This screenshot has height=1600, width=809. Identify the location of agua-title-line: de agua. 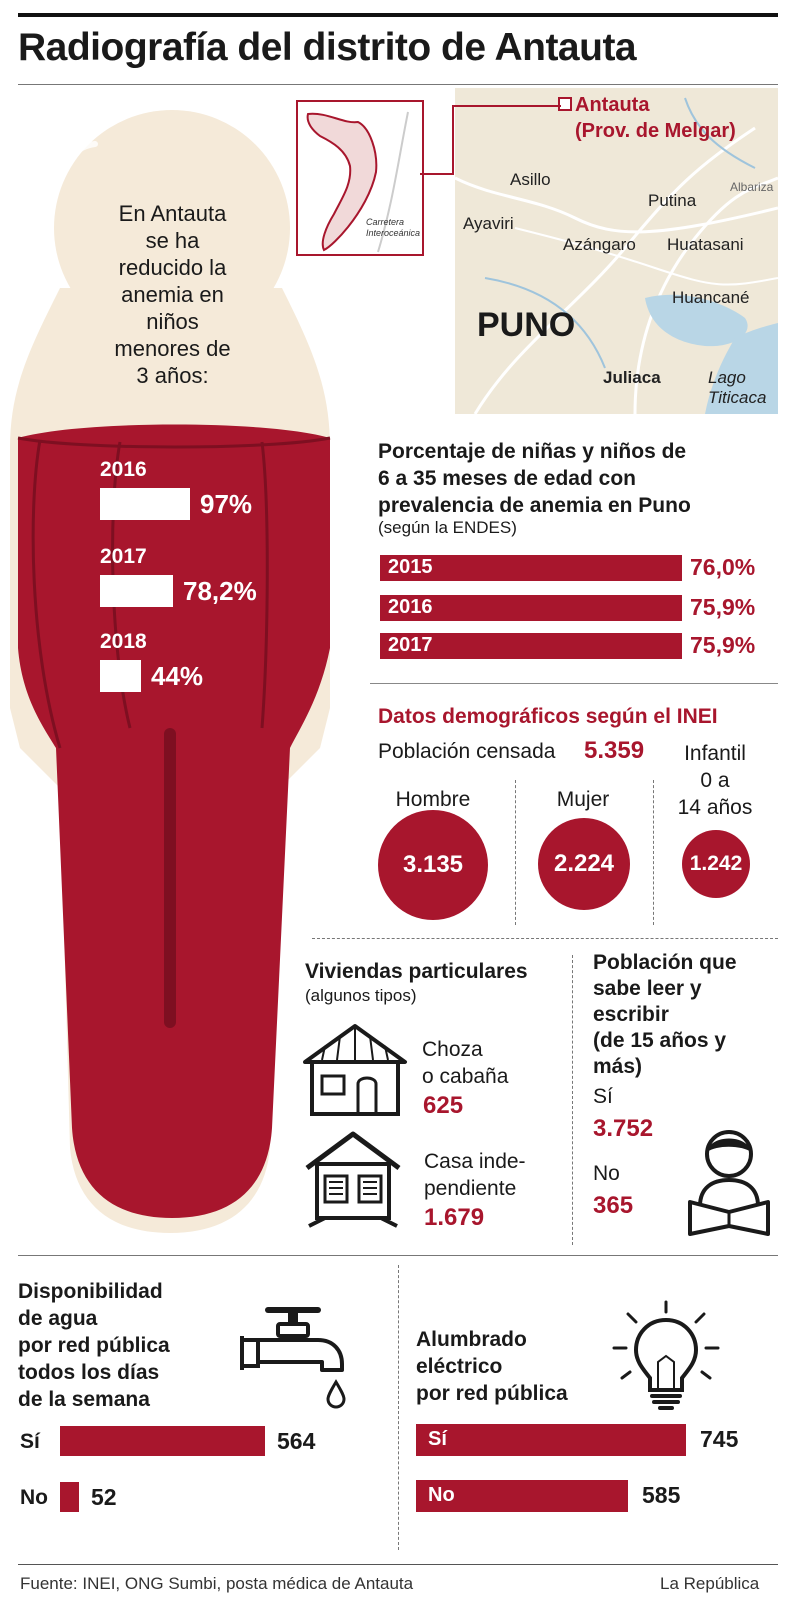
(58, 1318).